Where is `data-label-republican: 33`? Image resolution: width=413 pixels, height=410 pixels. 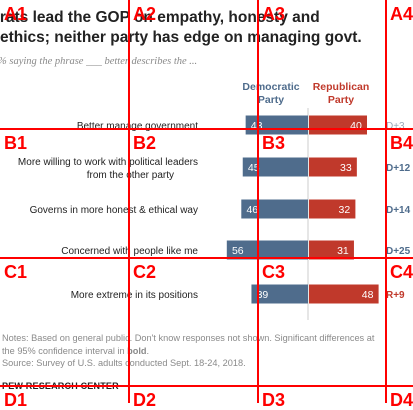
data-label-republican: 33 is located at coordinates (346, 168).